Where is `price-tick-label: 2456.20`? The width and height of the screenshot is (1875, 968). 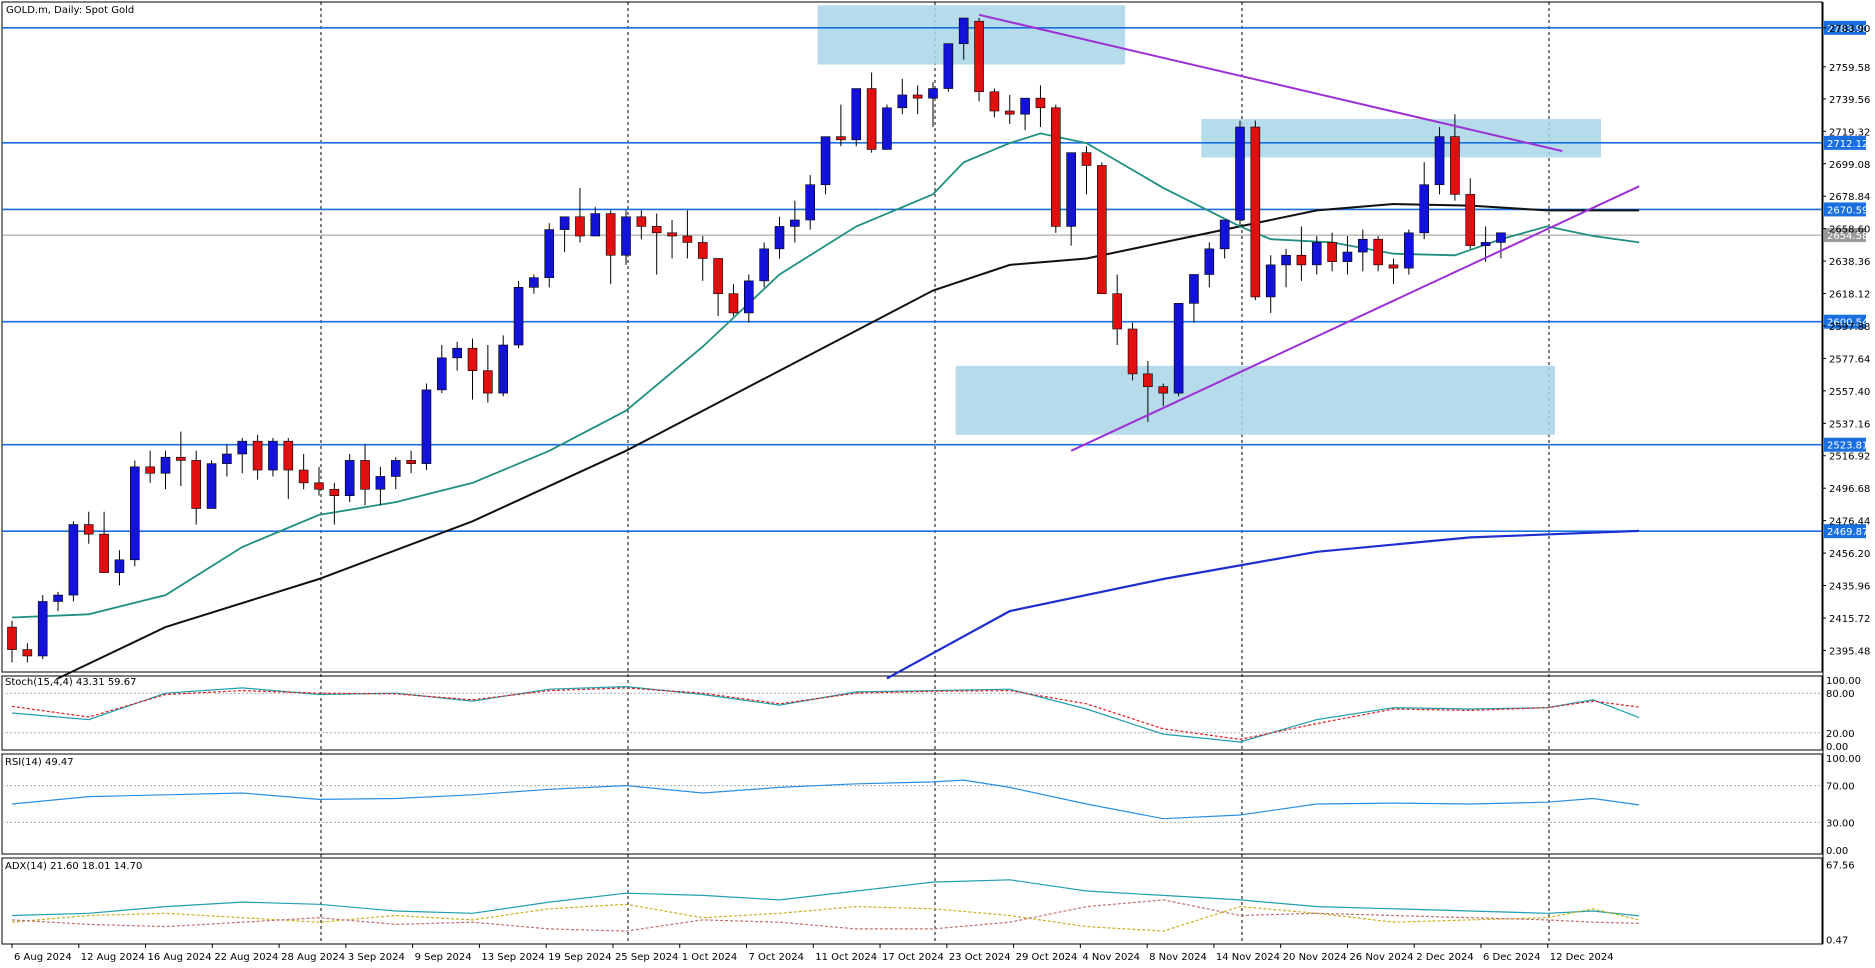 price-tick-label: 2456.20 is located at coordinates (1849, 554).